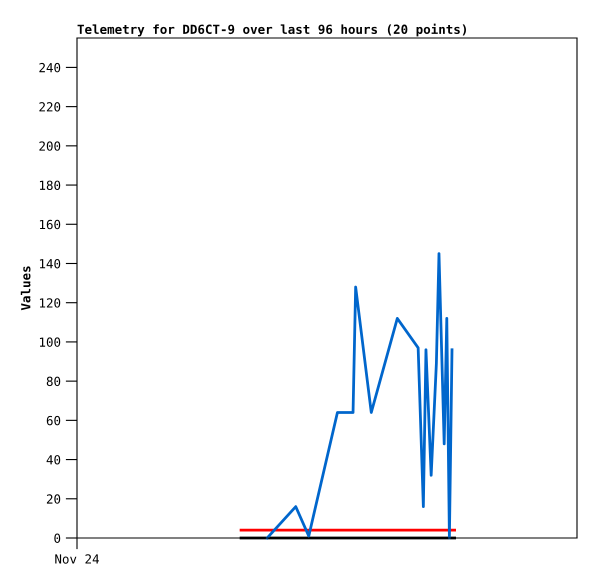  Describe the element at coordinates (53, 460) in the screenshot. I see `y-tick-label: 40` at that location.